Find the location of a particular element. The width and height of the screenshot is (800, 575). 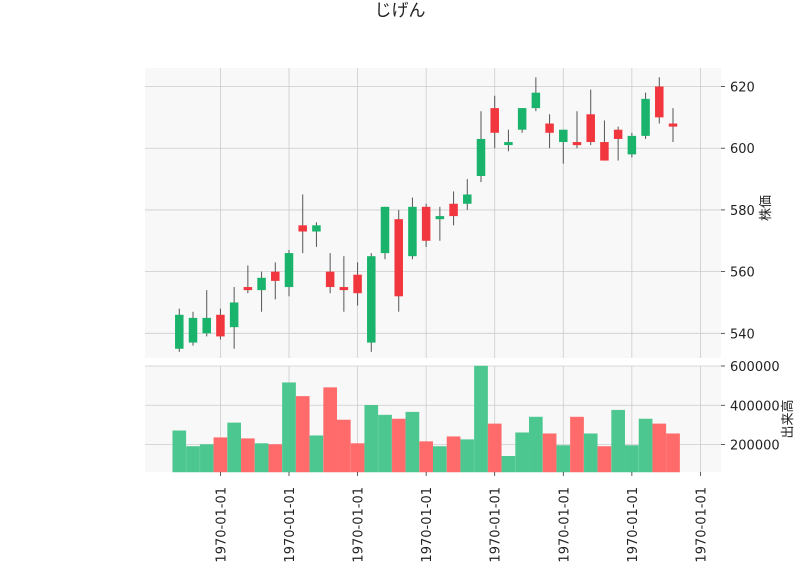

price-tick-label: 620 is located at coordinates (742, 88).